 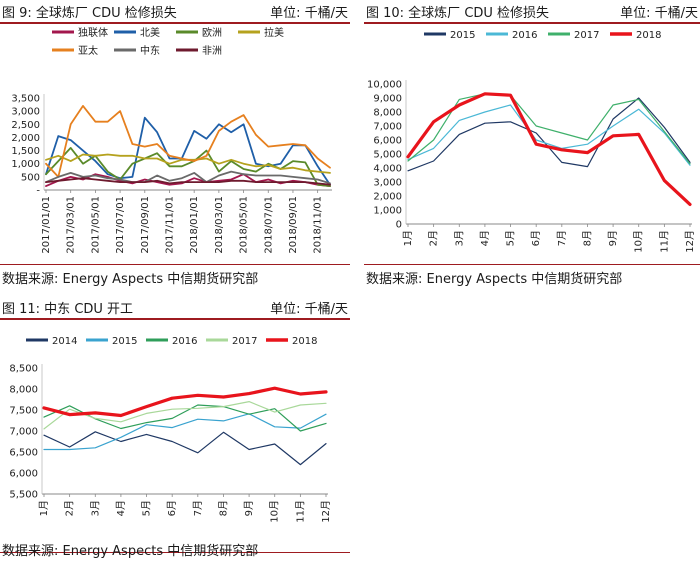 I want to click on figure-11-header: 图 11: 中东 CDU 开工 单位: 千桶/天, so click(x=175, y=308).